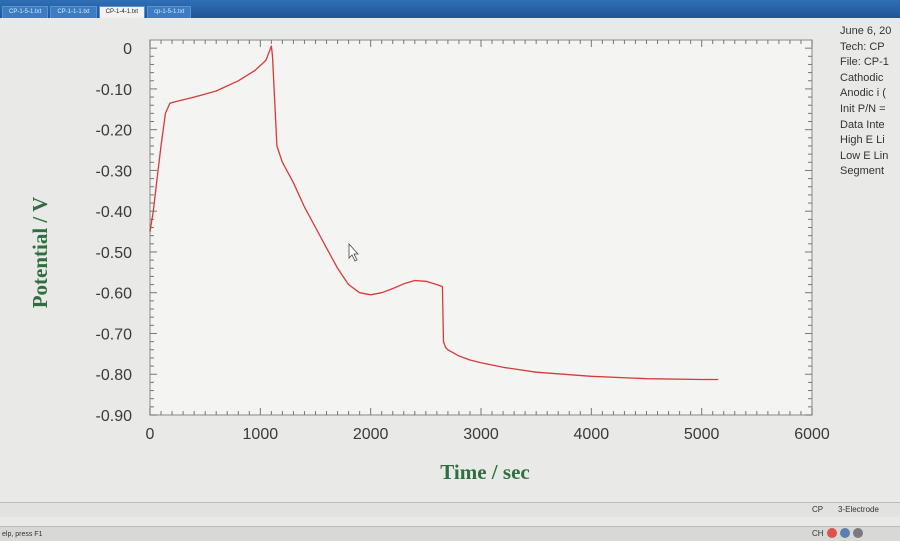 The image size is (900, 541). Describe the element at coordinates (114, 171) in the screenshot. I see `y-tick-label: -0.30` at that location.